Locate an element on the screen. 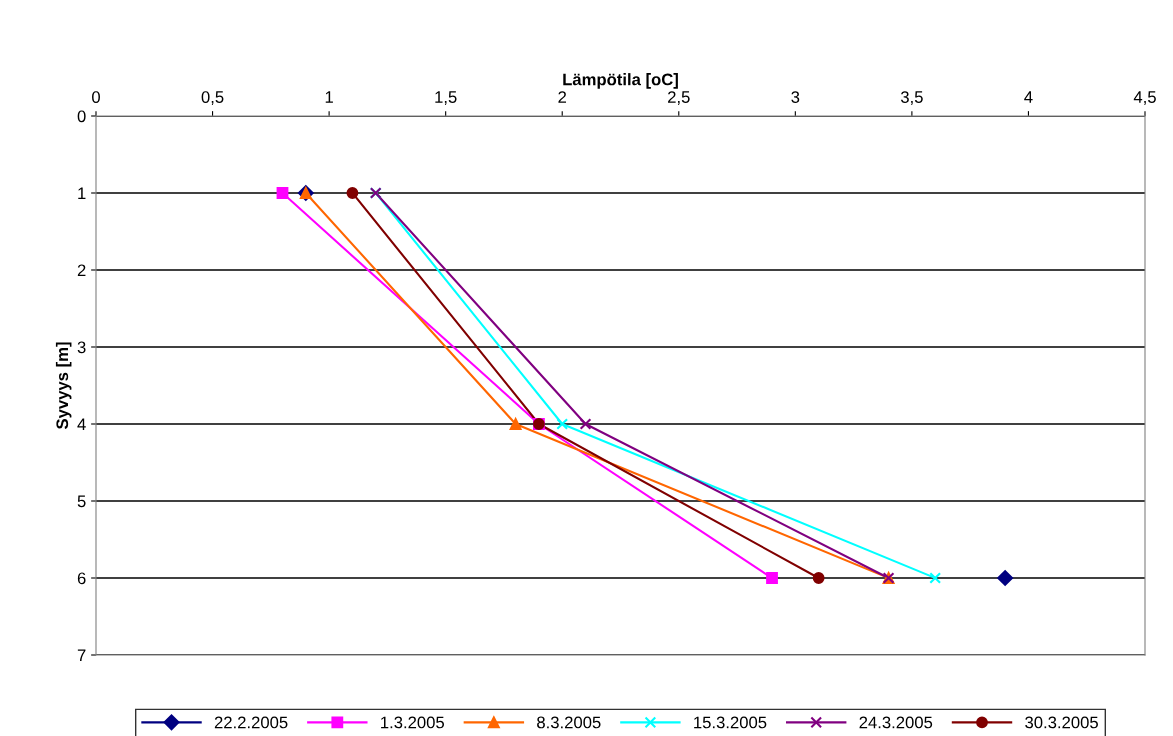 Image resolution: width=1173 pixels, height=736 pixels. x-tick-label: 4 is located at coordinates (1028, 97).